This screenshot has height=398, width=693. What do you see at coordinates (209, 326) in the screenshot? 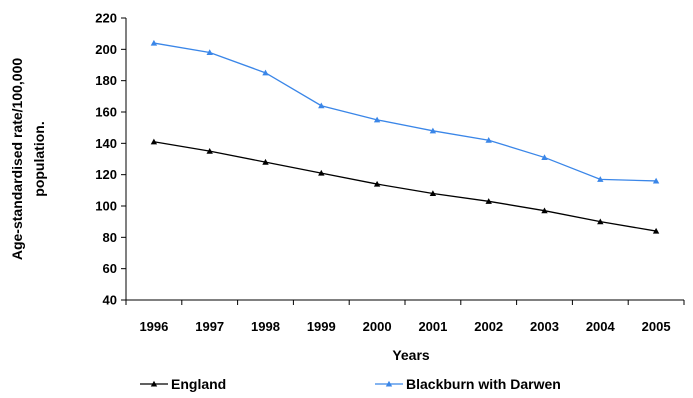
I see `x-tick-label: 1997` at bounding box center [209, 326].